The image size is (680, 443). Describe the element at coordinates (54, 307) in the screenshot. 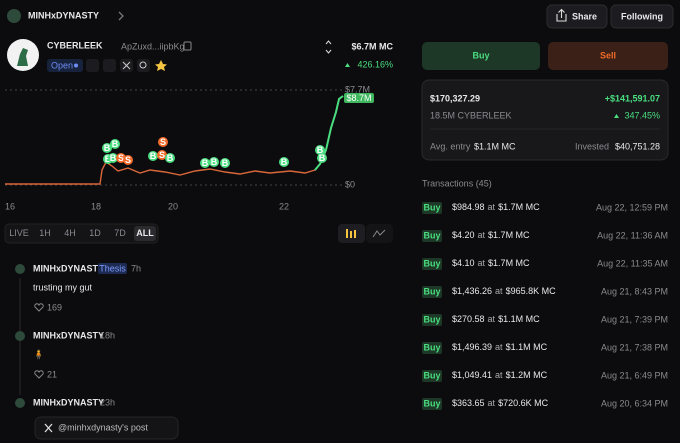

I see `post-likes: 169` at that location.